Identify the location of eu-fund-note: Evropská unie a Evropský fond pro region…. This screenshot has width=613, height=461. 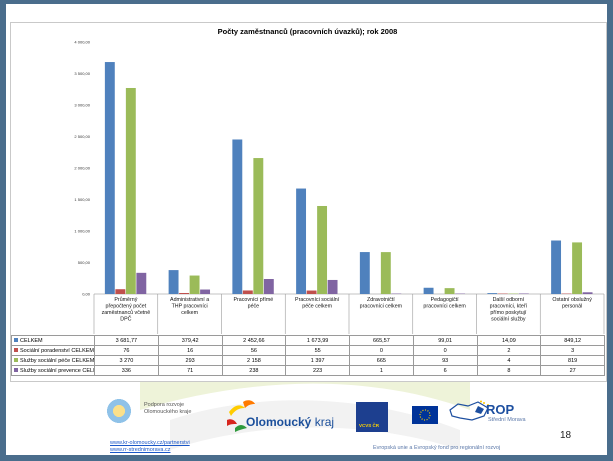
(437, 448).